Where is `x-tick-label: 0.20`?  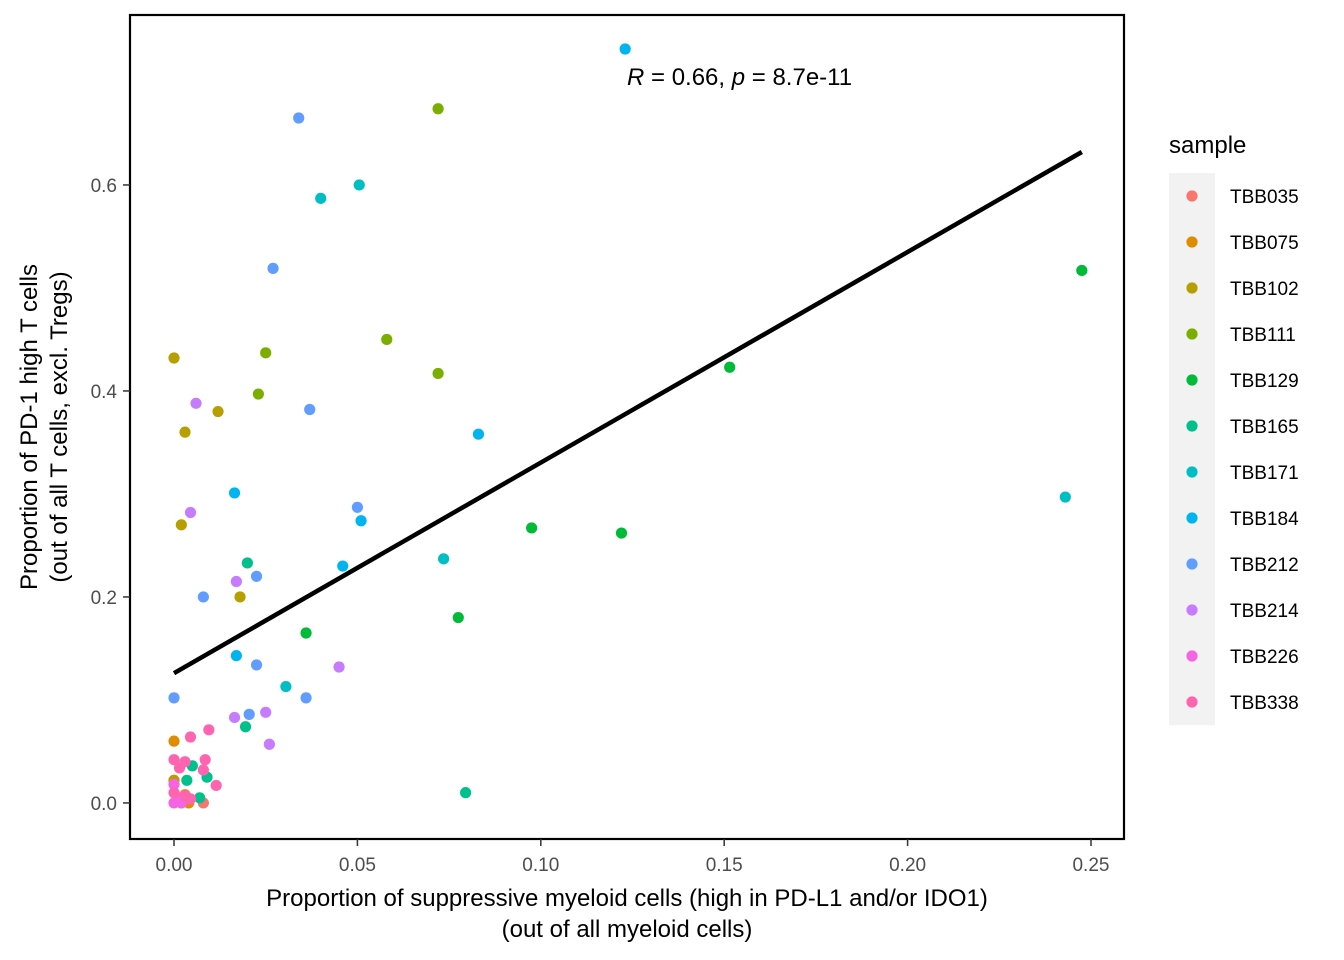 x-tick-label: 0.20 is located at coordinates (907, 865).